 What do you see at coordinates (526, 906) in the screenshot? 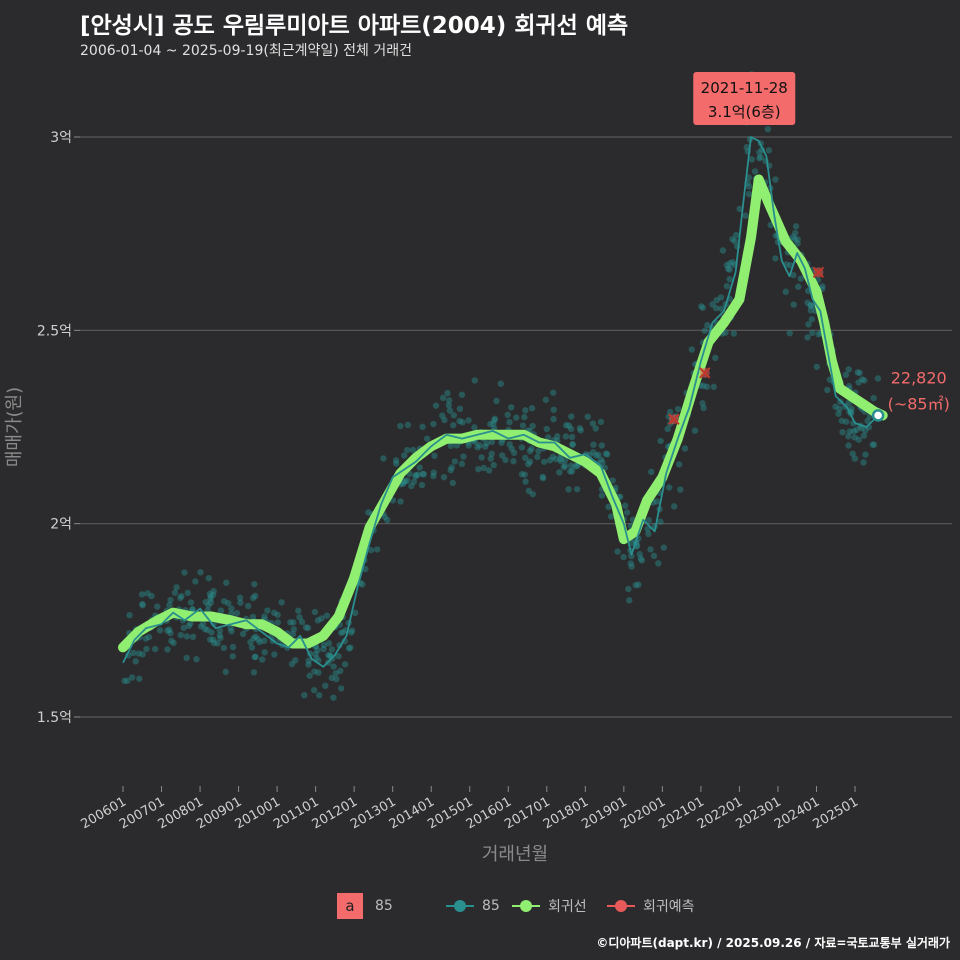
I see `legend-key-regression` at bounding box center [526, 906].